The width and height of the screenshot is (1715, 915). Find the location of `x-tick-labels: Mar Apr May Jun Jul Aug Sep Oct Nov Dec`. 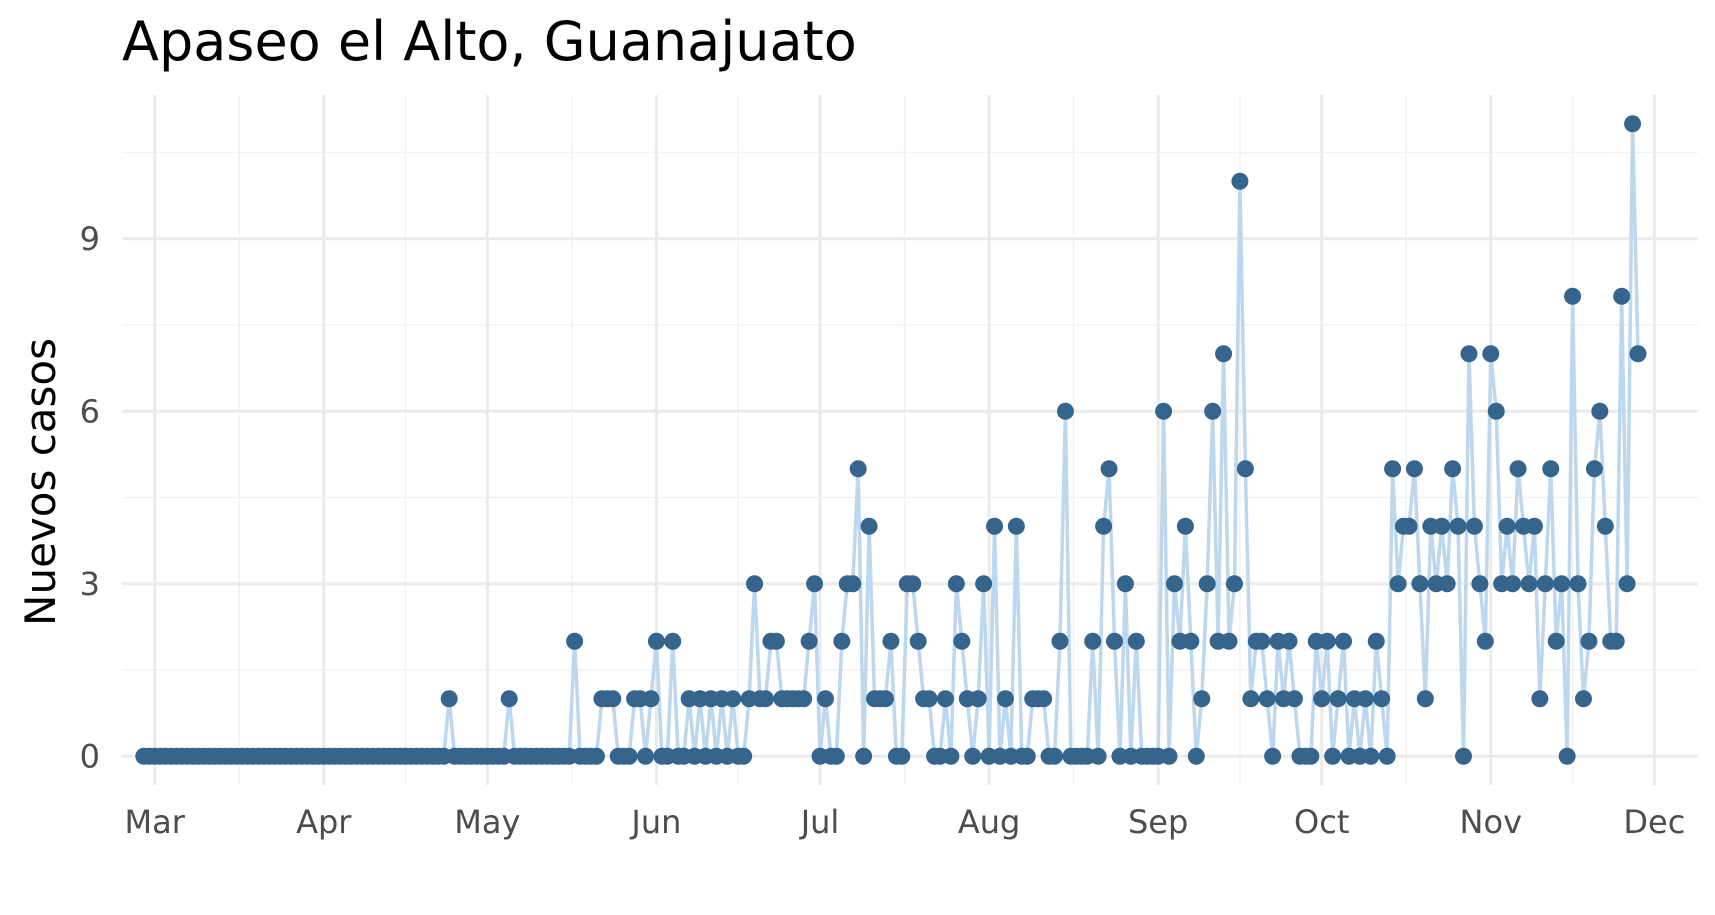

x-tick-labels: Mar Apr May Jun Jul Aug Sep Oct Nov Dec is located at coordinates (905, 822).